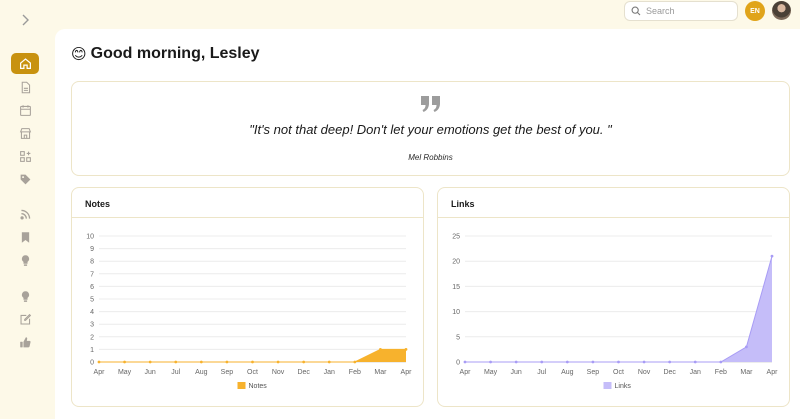 Image resolution: width=800 pixels, height=419 pixels. Describe the element at coordinates (92, 249) in the screenshot. I see `y-tick-label: 9` at that location.